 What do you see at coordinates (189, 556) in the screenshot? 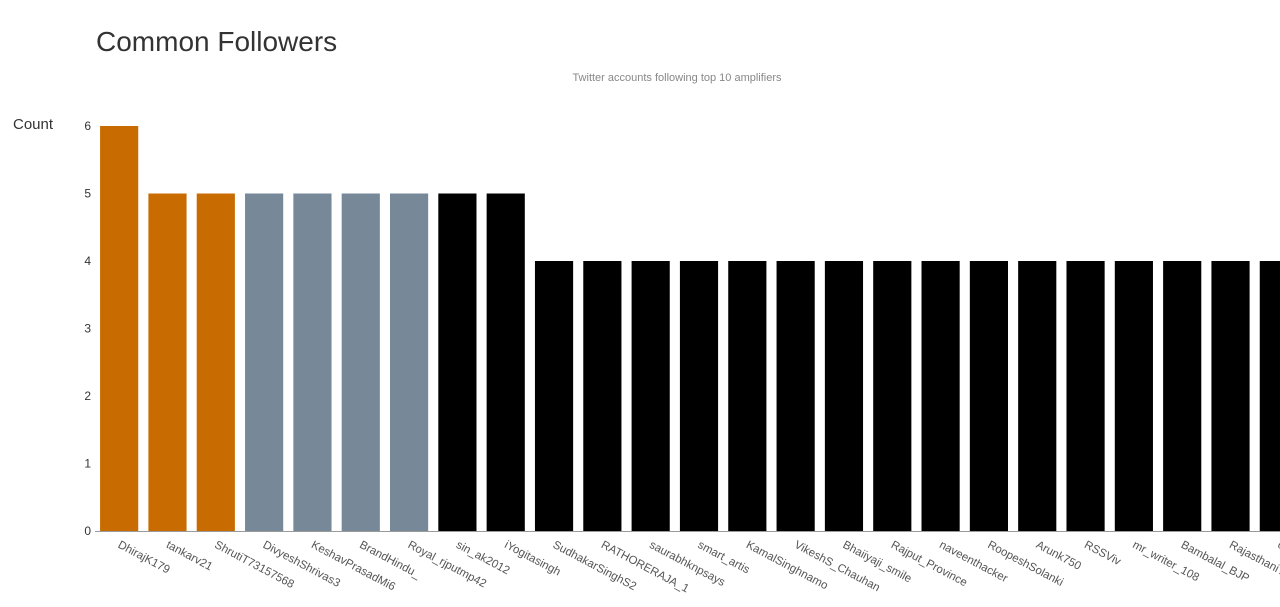
I see `x-tick-label: tankarv21` at bounding box center [189, 556].